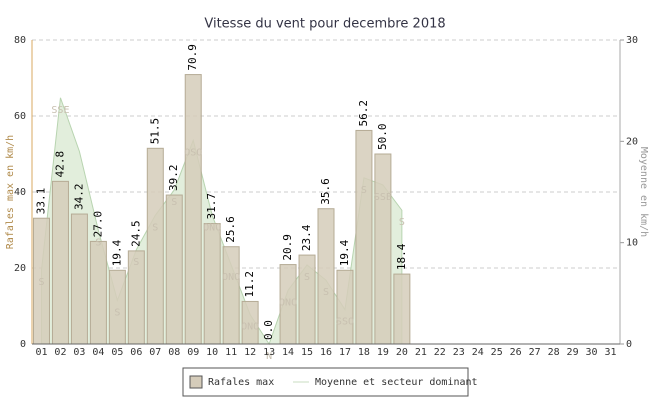 The width and height of the screenshot is (650, 400). I want to click on x-tick-label: 04, so click(98, 352).